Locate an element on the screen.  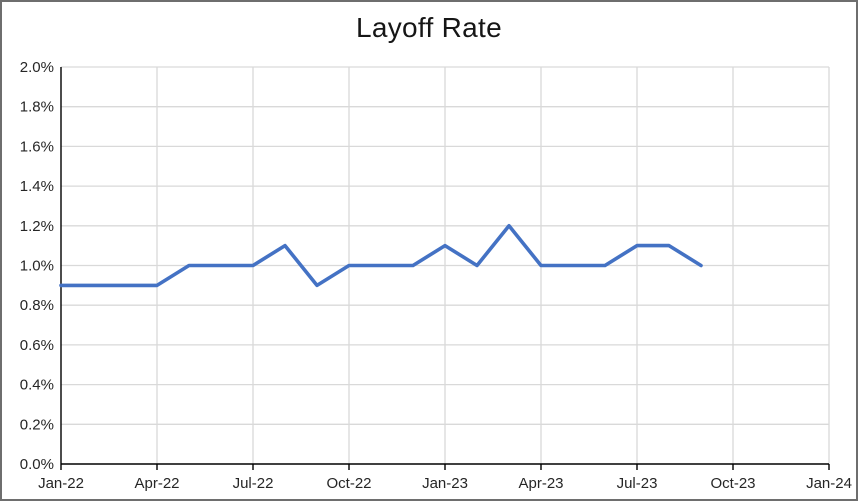
y-tick-label: 1.6% is located at coordinates (37, 146).